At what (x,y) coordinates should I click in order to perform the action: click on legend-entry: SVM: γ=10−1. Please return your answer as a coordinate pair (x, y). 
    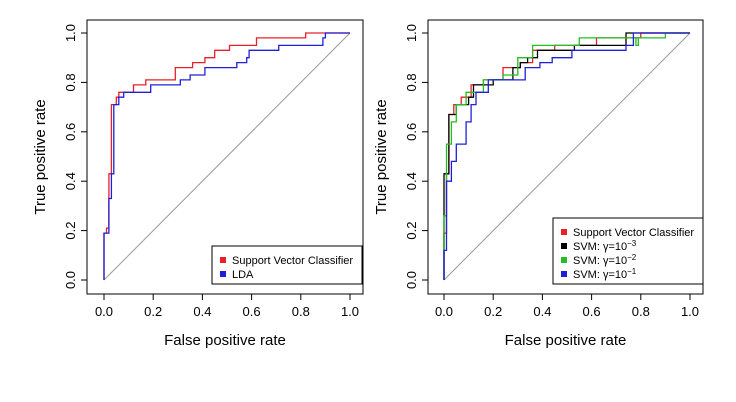
    Looking at the image, I should click on (605, 274).